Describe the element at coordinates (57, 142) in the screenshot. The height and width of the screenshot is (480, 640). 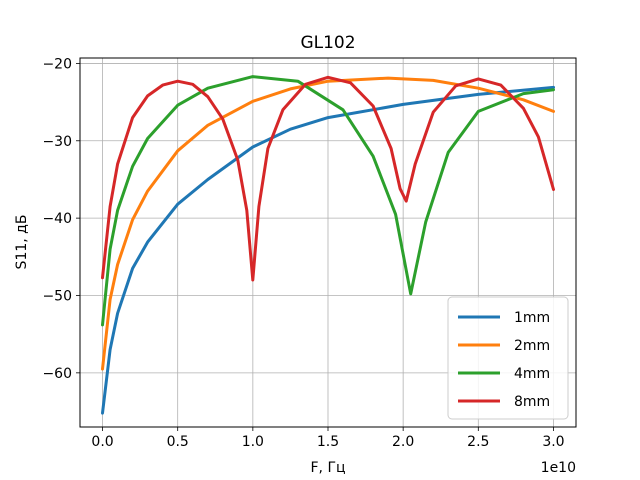
I see `y-tick-label: −30` at that location.